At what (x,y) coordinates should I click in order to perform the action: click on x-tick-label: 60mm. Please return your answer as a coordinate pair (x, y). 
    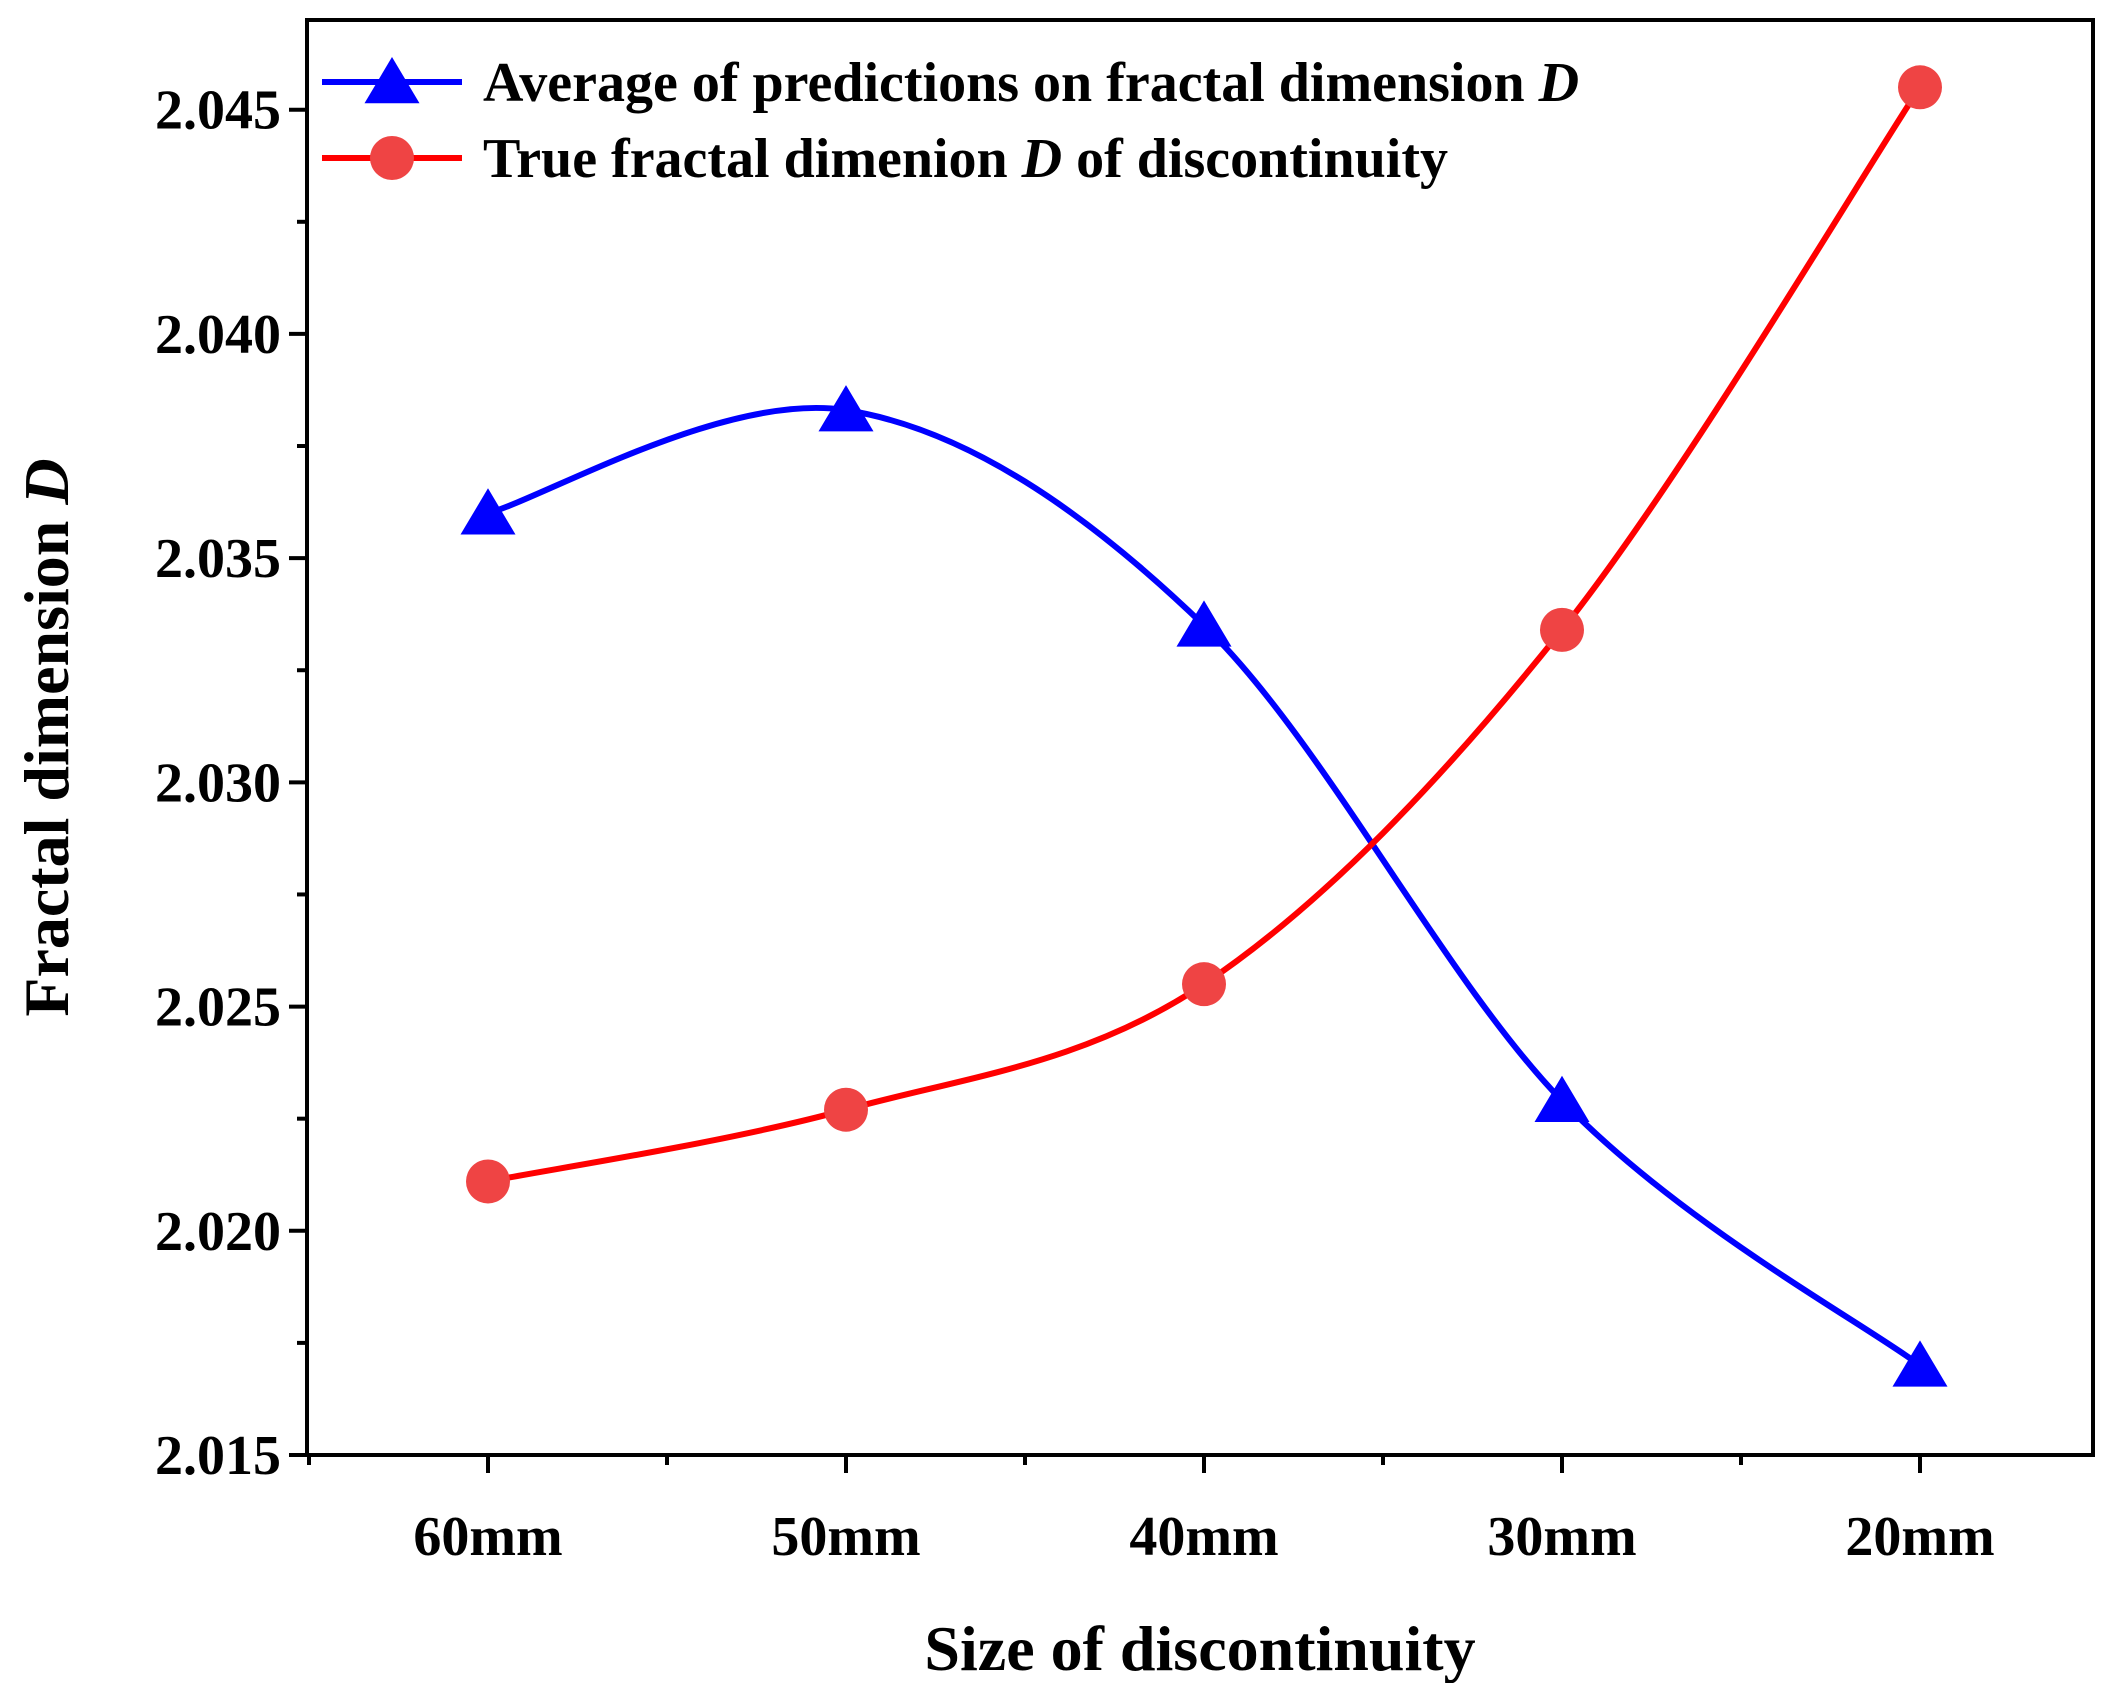
    Looking at the image, I should click on (487, 1537).